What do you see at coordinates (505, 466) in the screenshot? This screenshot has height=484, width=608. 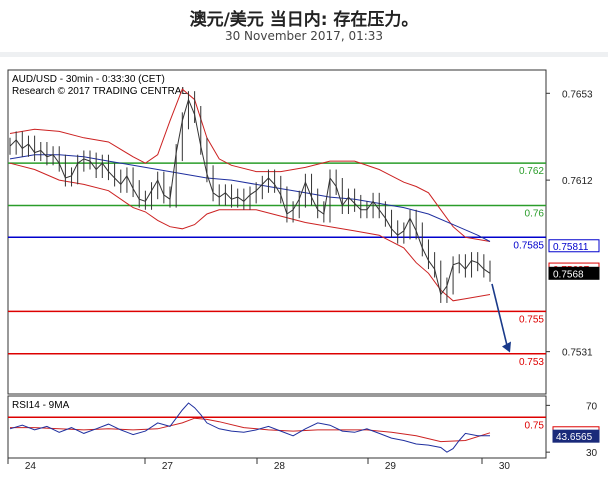 I see `x-tick-label: 30` at bounding box center [505, 466].